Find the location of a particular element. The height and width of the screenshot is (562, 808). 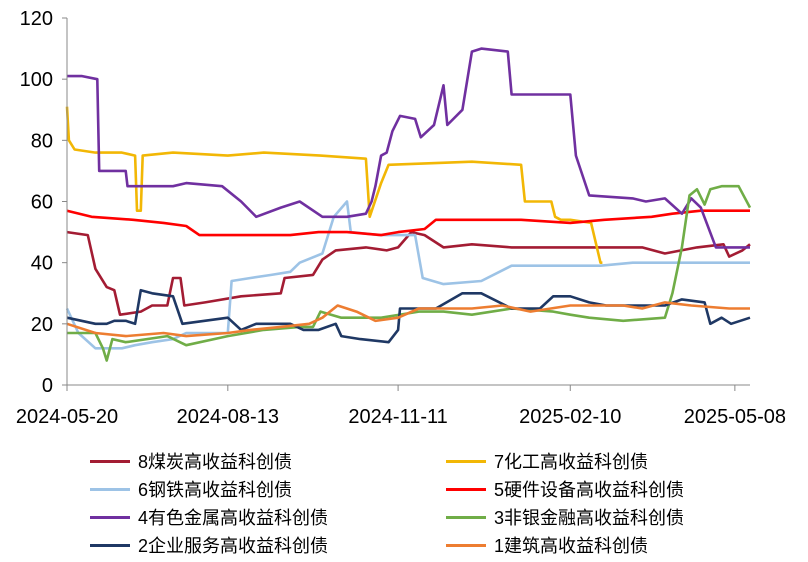

x-tick-label: 2024-05-20 is located at coordinates (67, 417).